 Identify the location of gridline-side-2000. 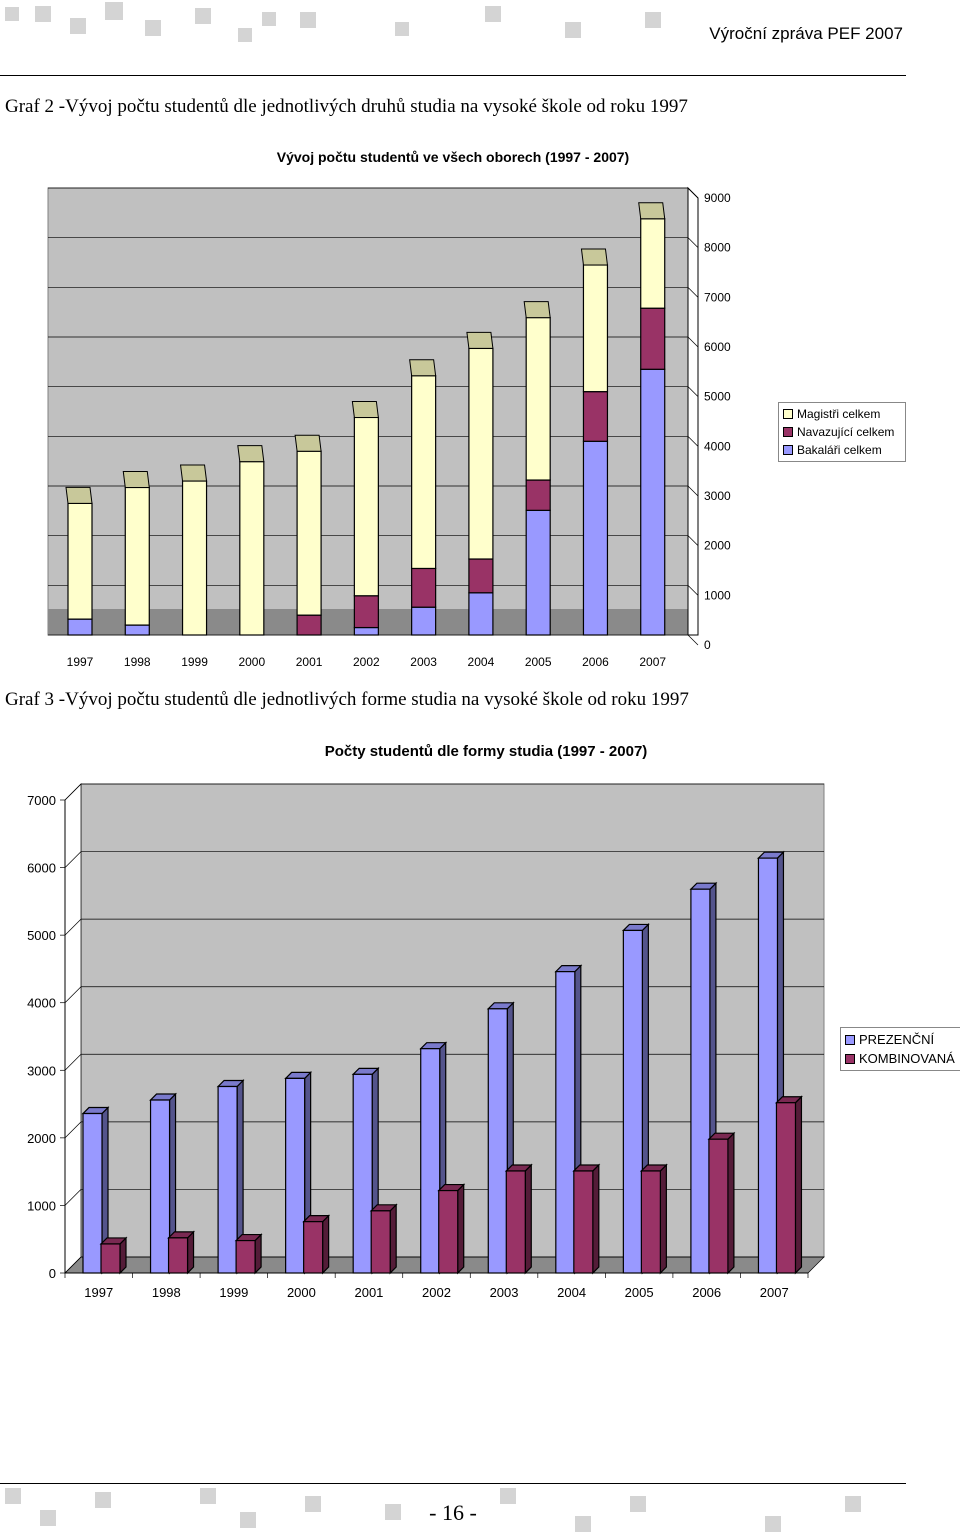
(693, 540).